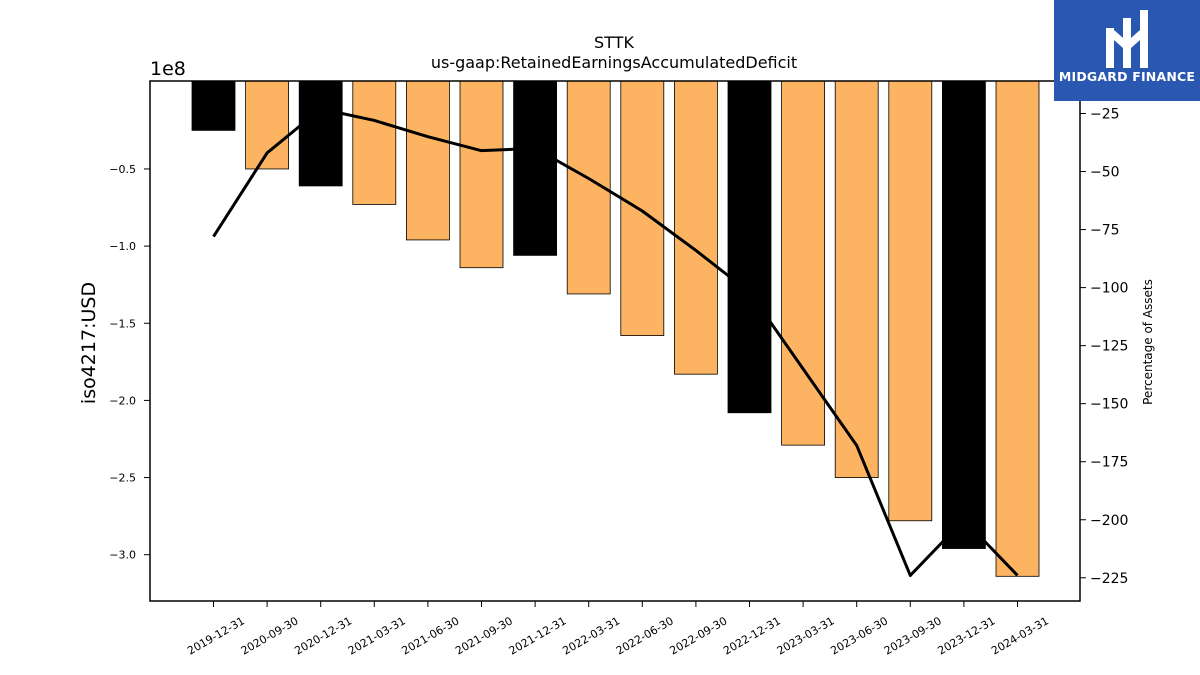  Describe the element at coordinates (1105, 231) in the screenshot. I see `y2-tick-label: −75` at that location.